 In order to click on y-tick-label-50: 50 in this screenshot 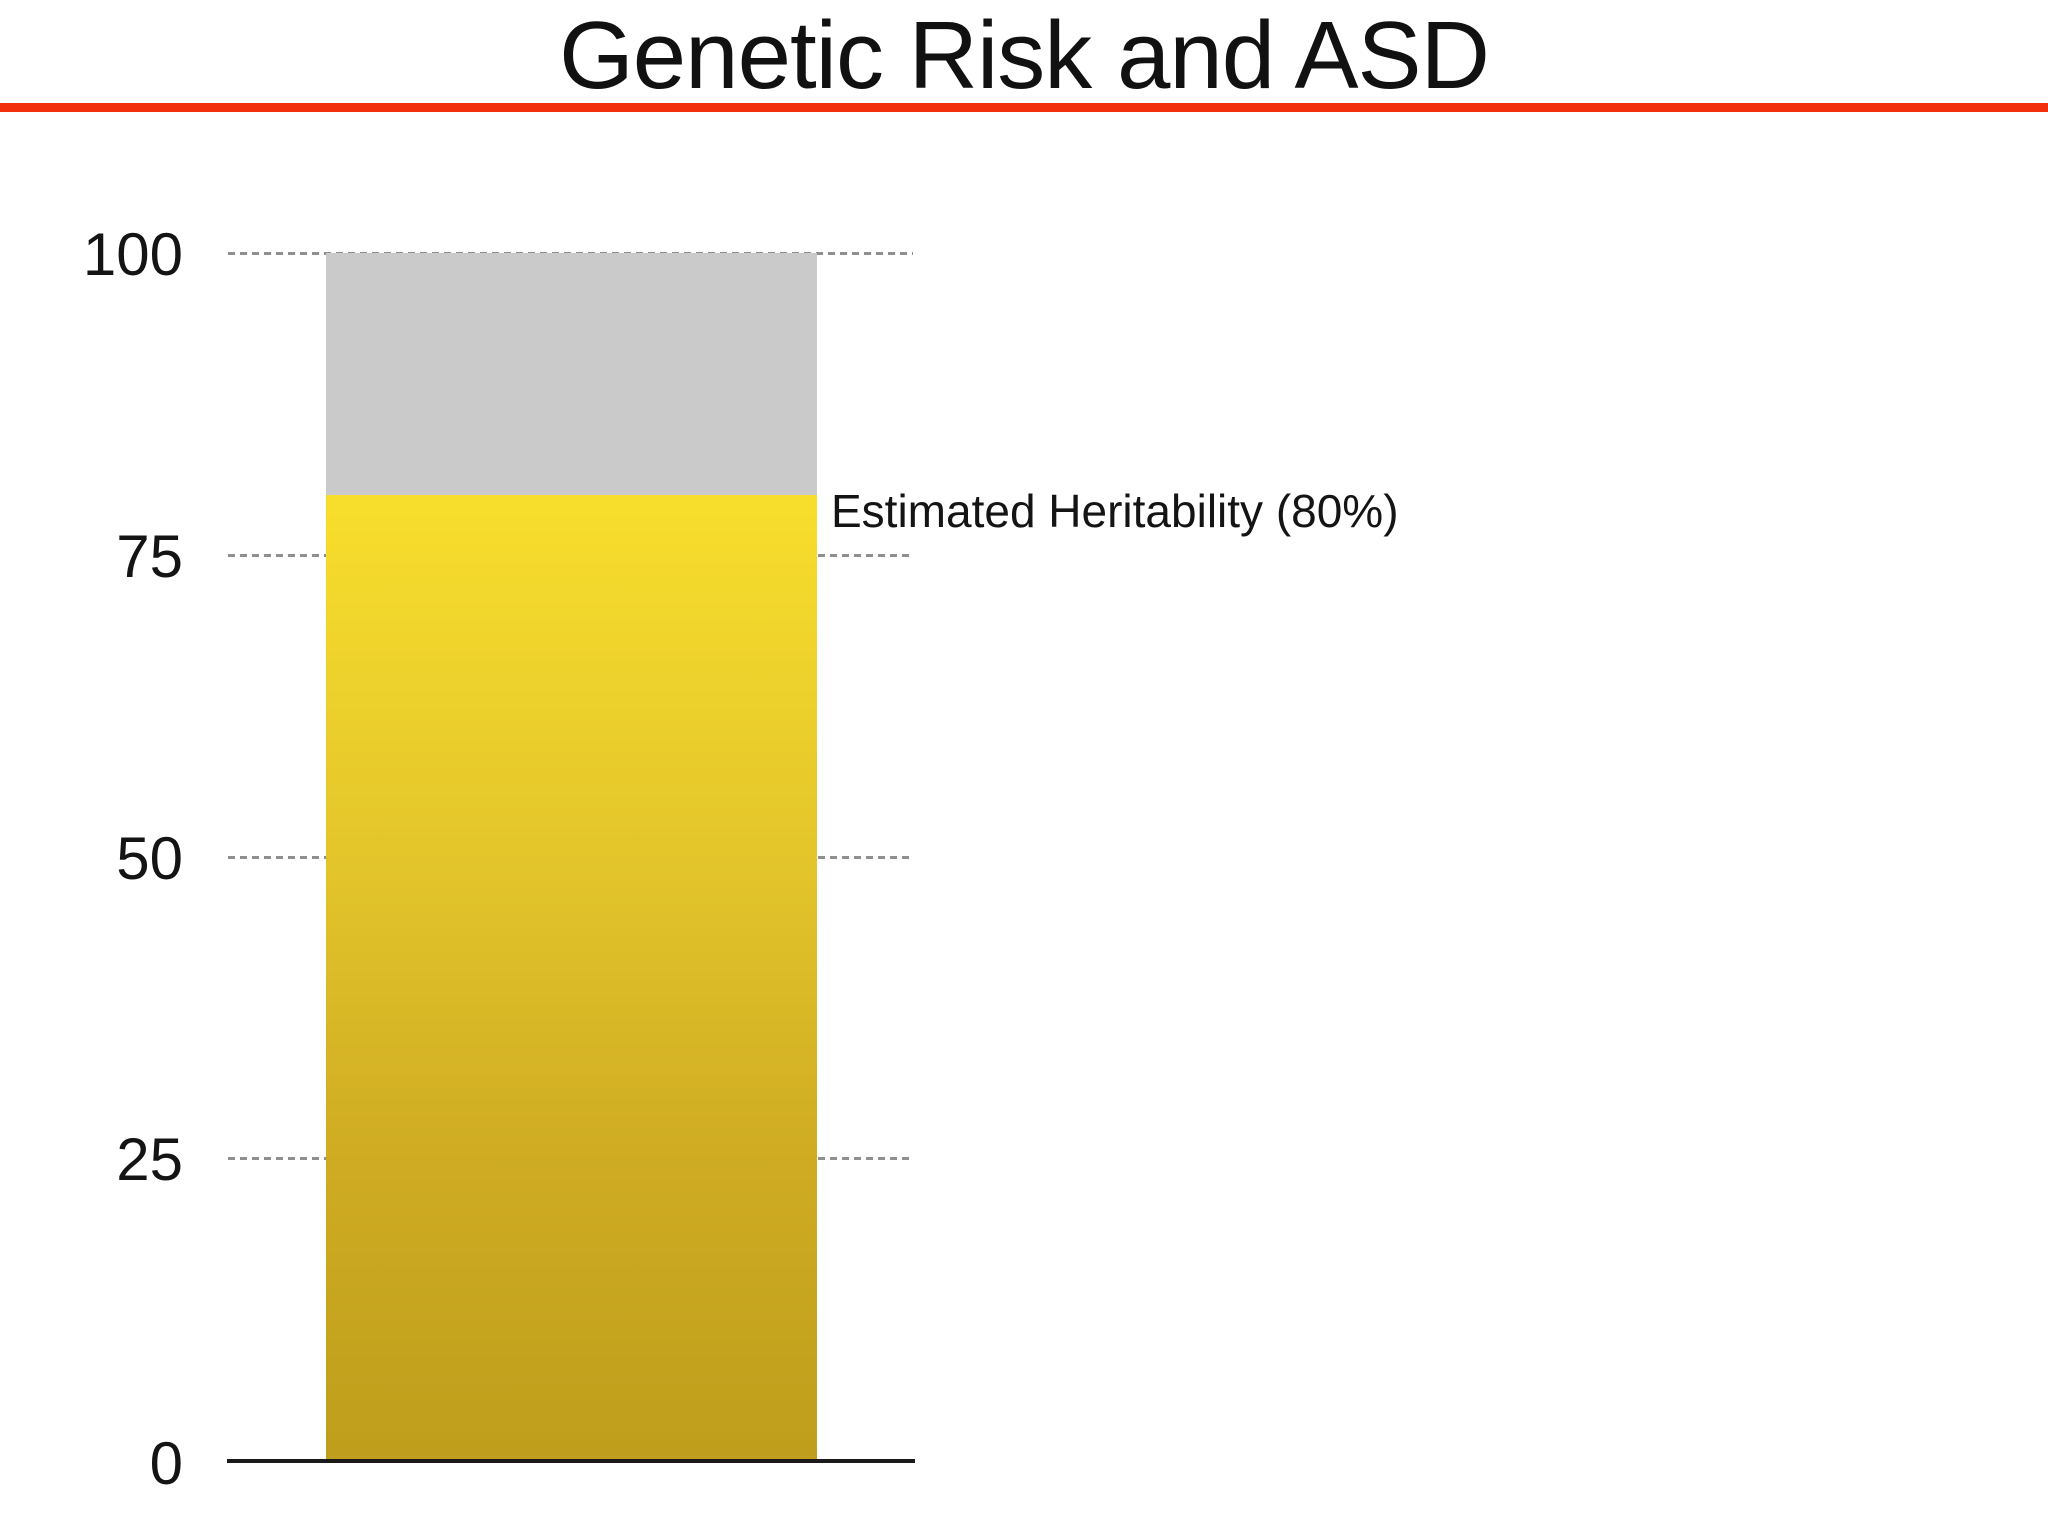, I will do `click(149, 858)`.